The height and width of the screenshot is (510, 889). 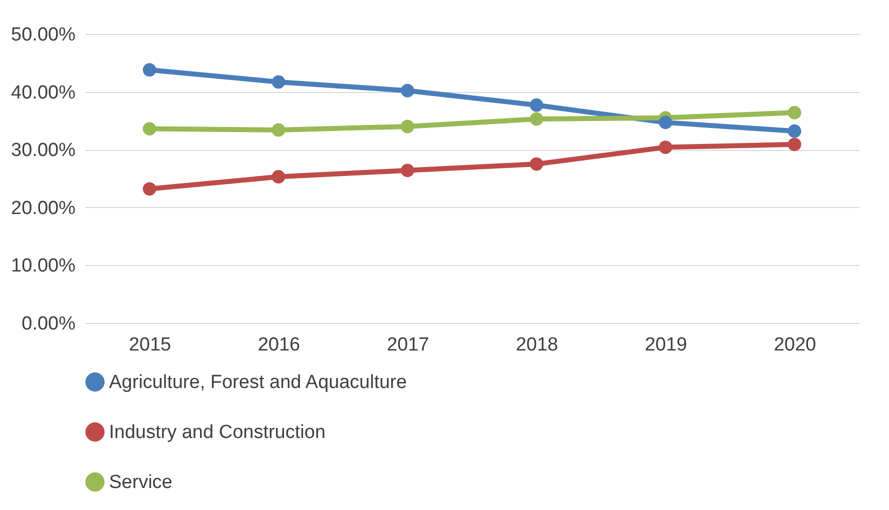 What do you see at coordinates (537, 345) in the screenshot?
I see `x-tick-label: 2018` at bounding box center [537, 345].